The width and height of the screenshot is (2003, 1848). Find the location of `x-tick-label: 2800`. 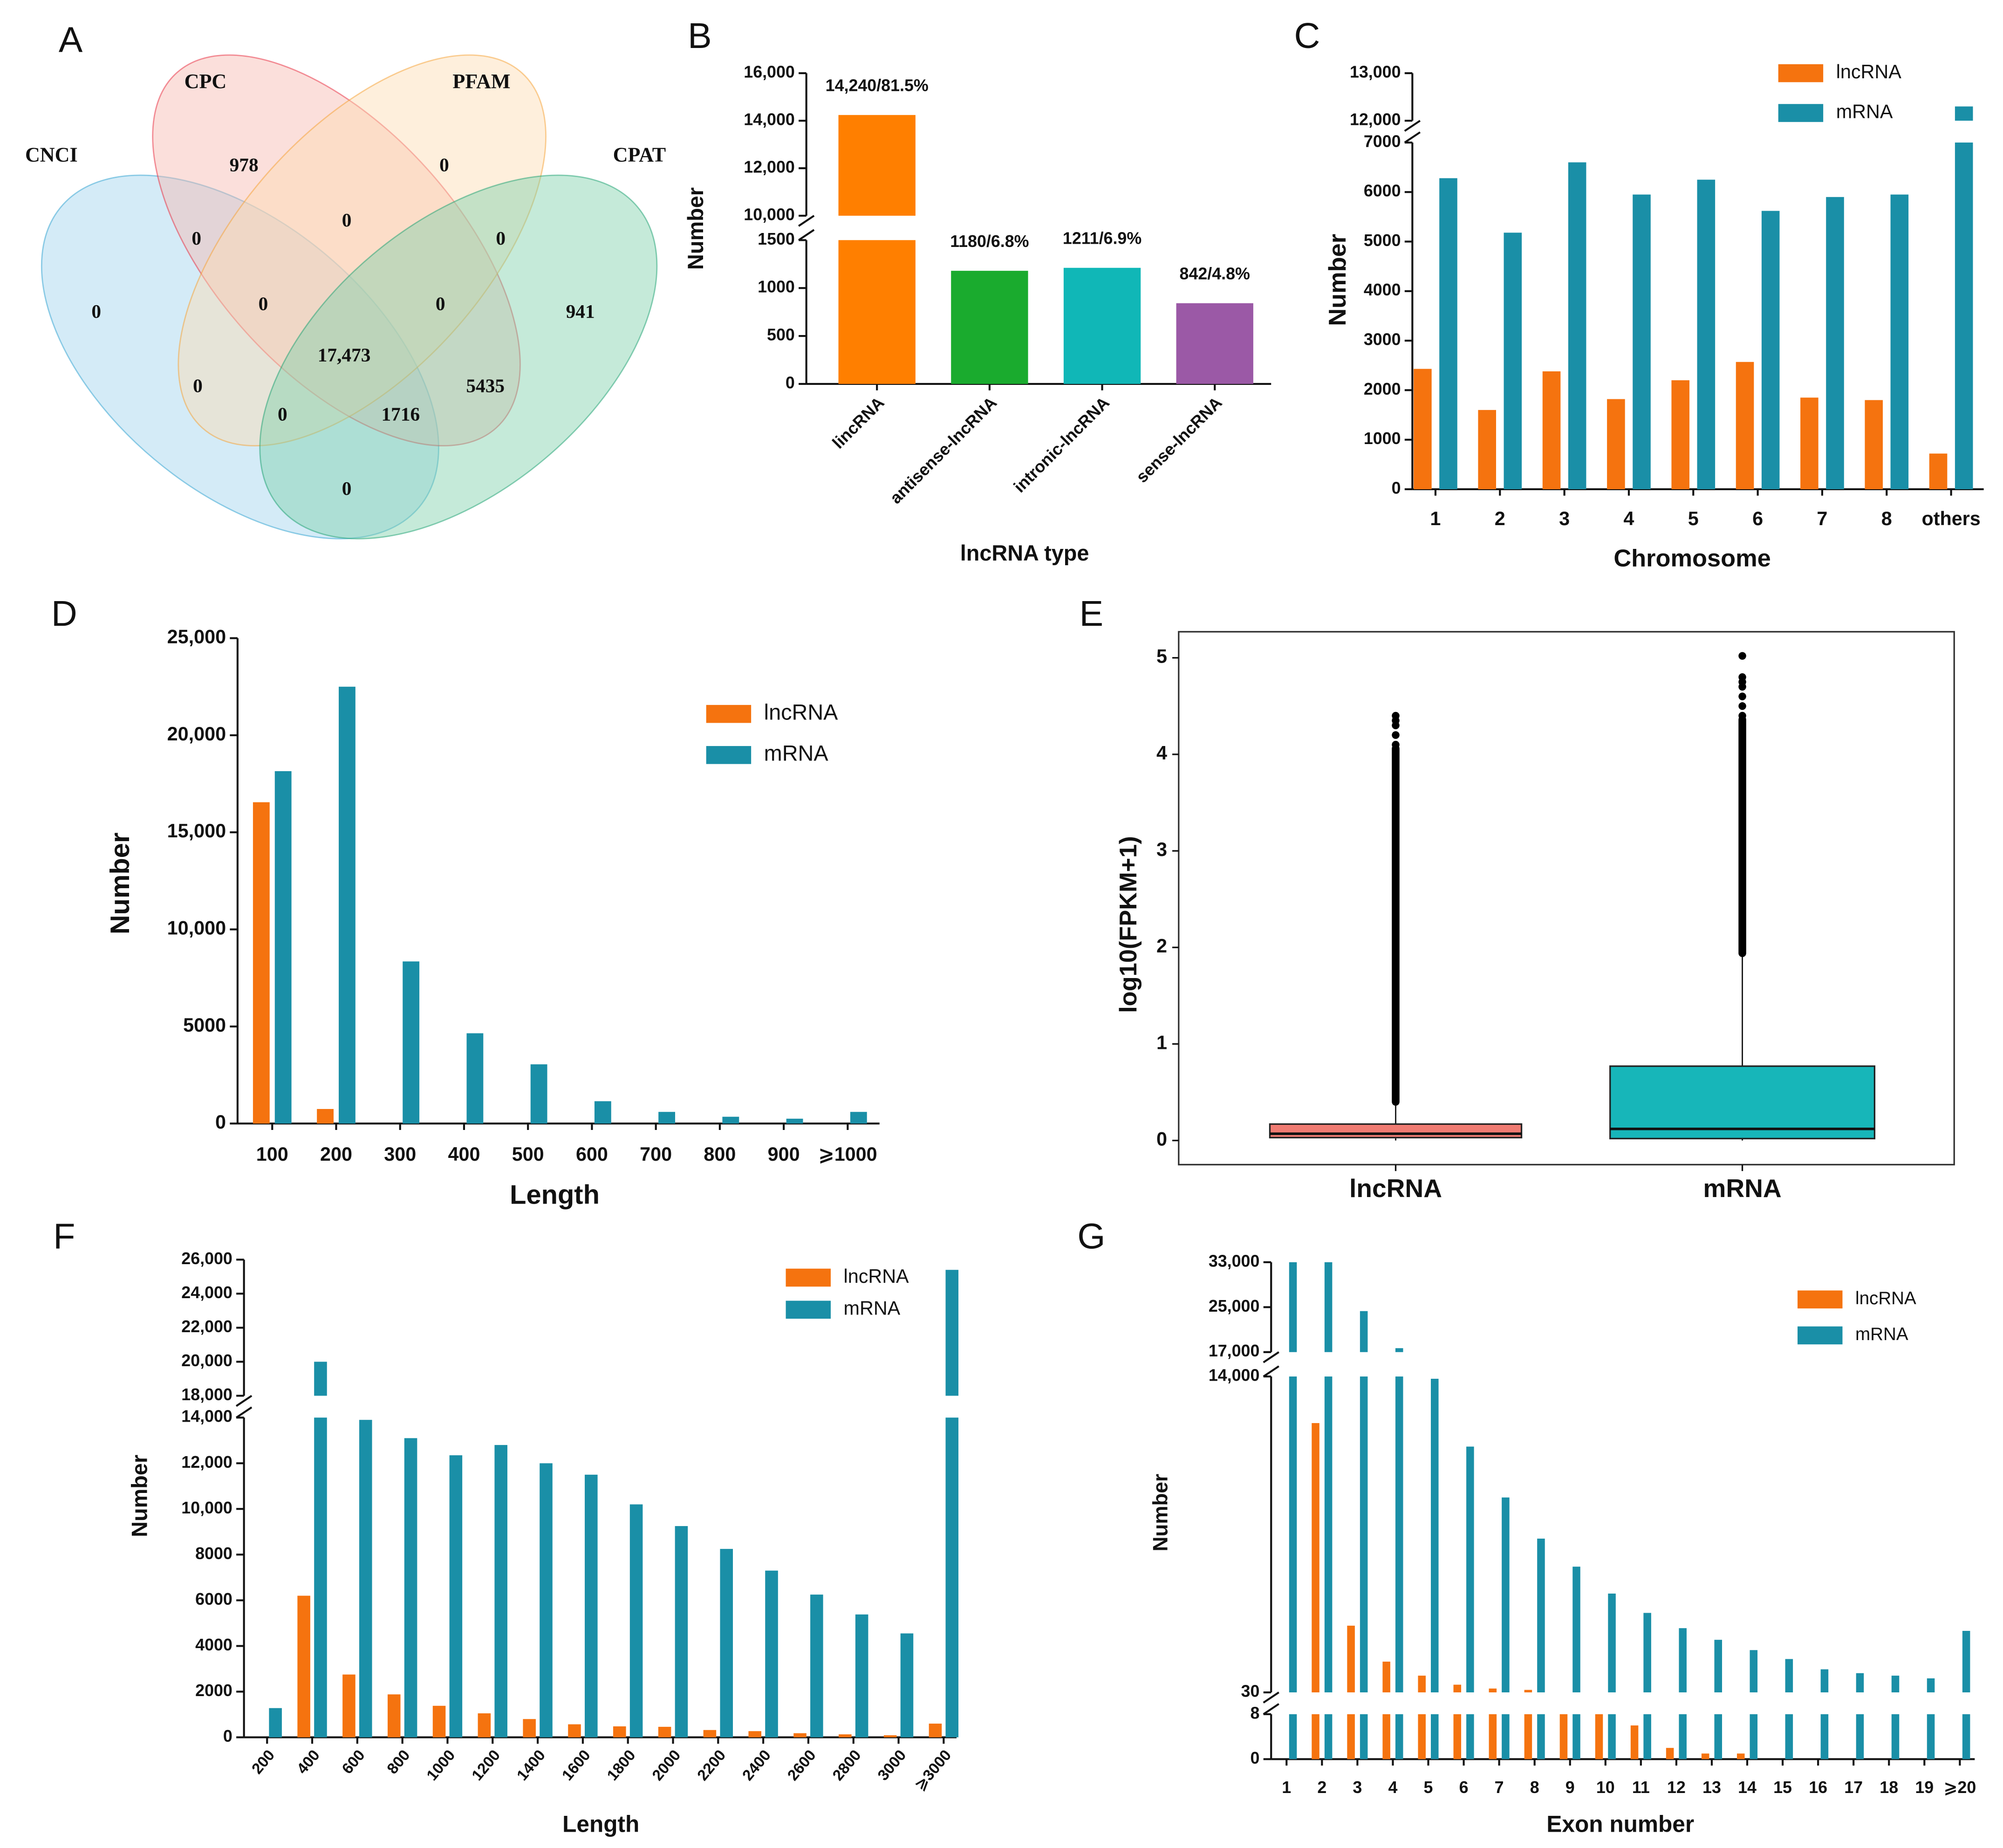

x-tick-label: 2800 is located at coordinates (847, 1765).